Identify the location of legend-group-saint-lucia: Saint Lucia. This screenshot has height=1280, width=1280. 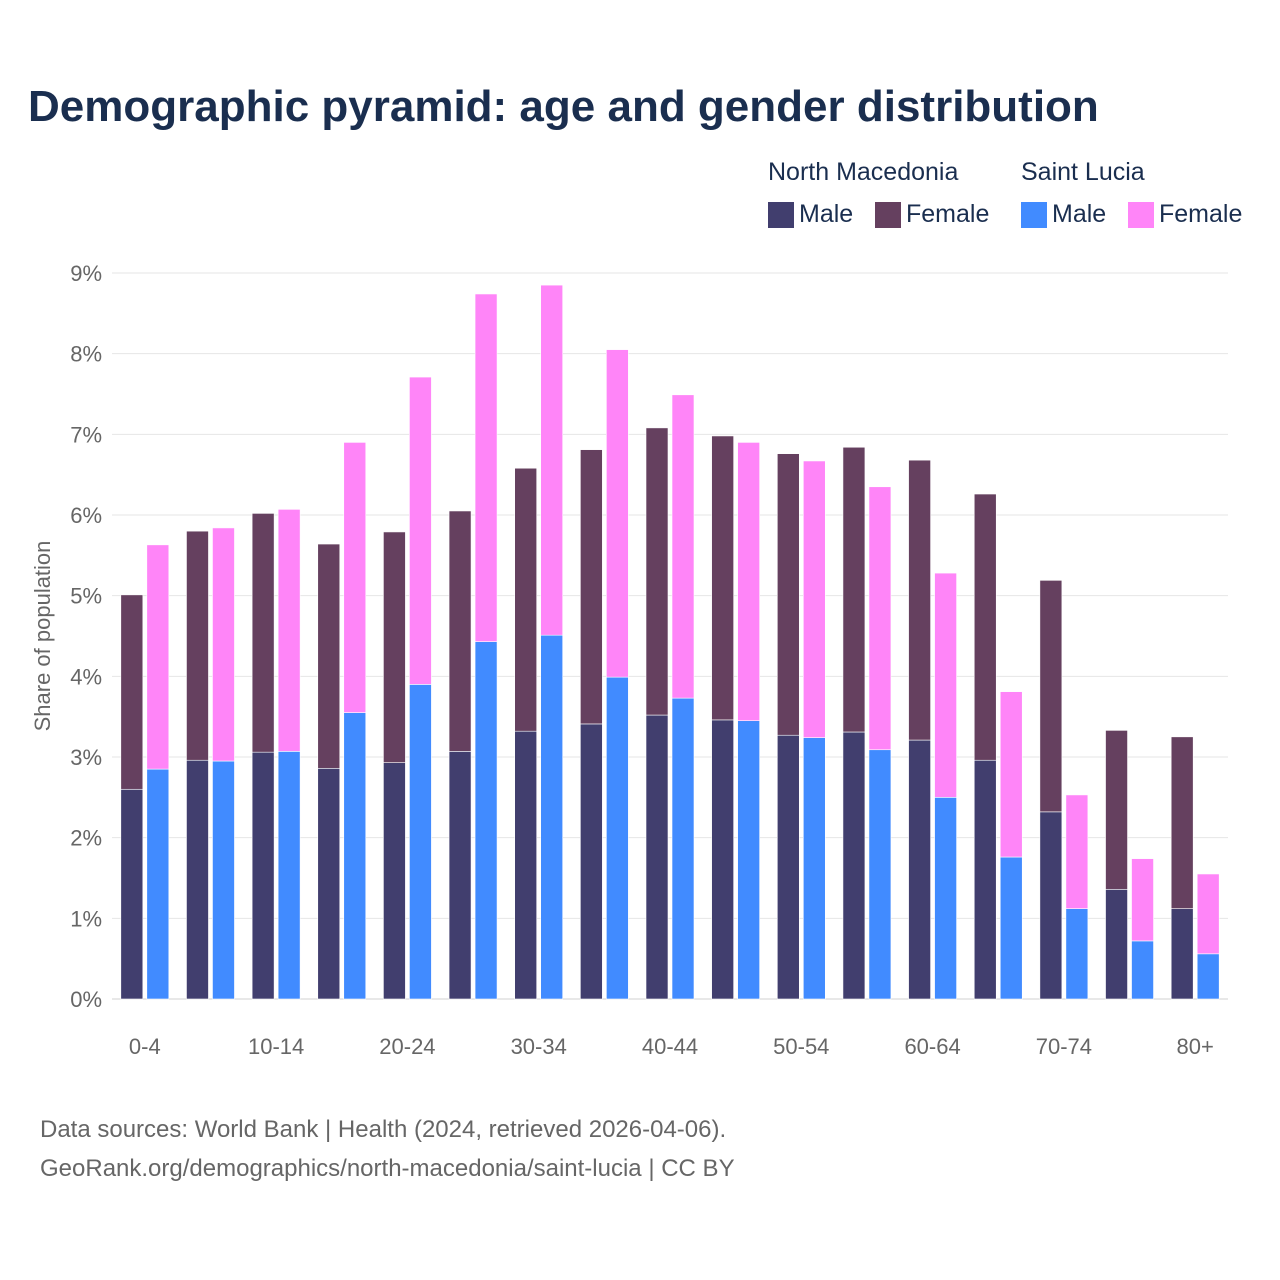
(1083, 172).